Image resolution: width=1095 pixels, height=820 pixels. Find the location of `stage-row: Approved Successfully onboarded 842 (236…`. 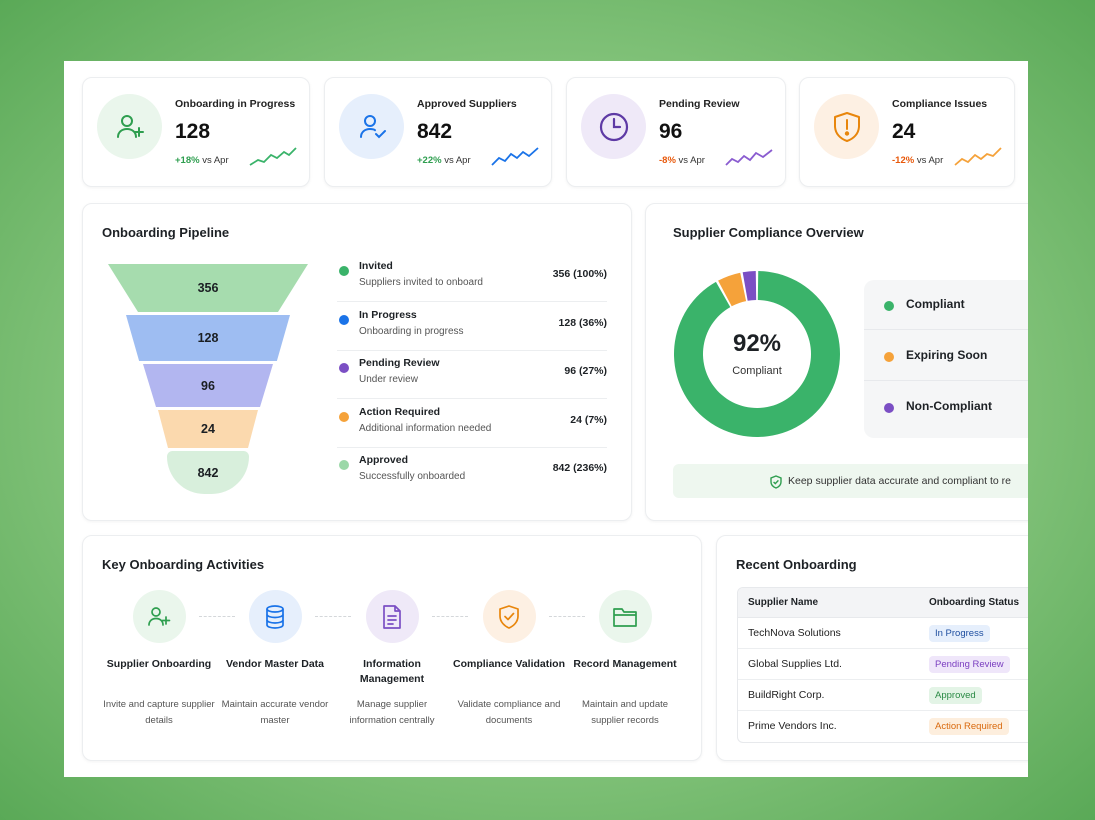

stage-row: Approved Successfully onboarded 842 (236… is located at coordinates (472, 472).